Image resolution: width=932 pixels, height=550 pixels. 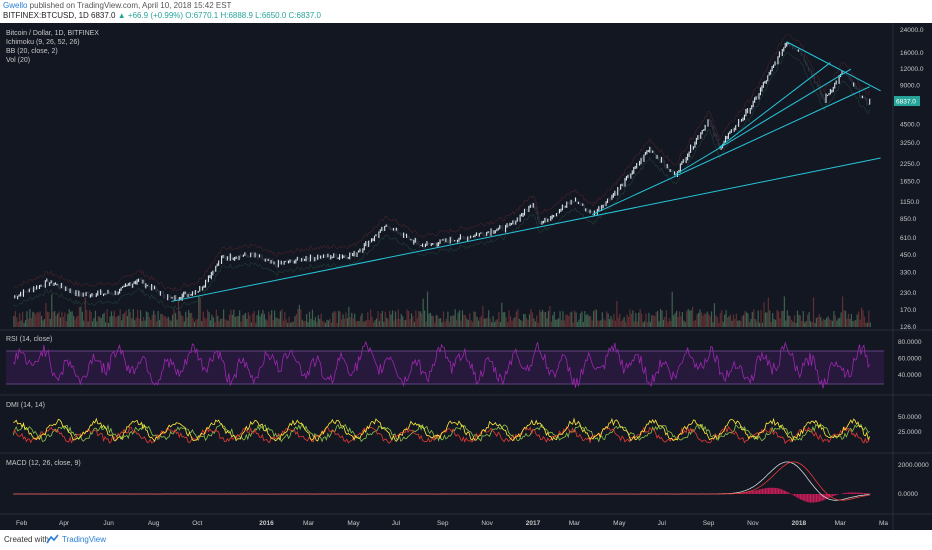 I want to click on dmi-tick-label: 25.0000, so click(x=910, y=432).